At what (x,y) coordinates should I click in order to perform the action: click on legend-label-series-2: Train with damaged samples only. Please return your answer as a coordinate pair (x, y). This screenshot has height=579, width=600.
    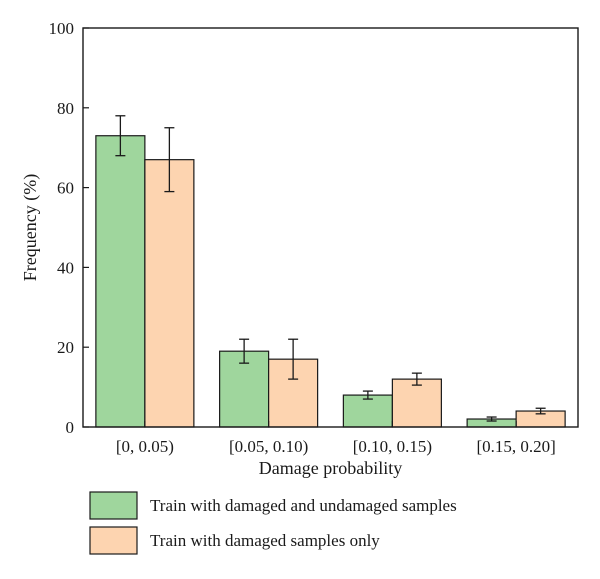
    Looking at the image, I should click on (265, 540).